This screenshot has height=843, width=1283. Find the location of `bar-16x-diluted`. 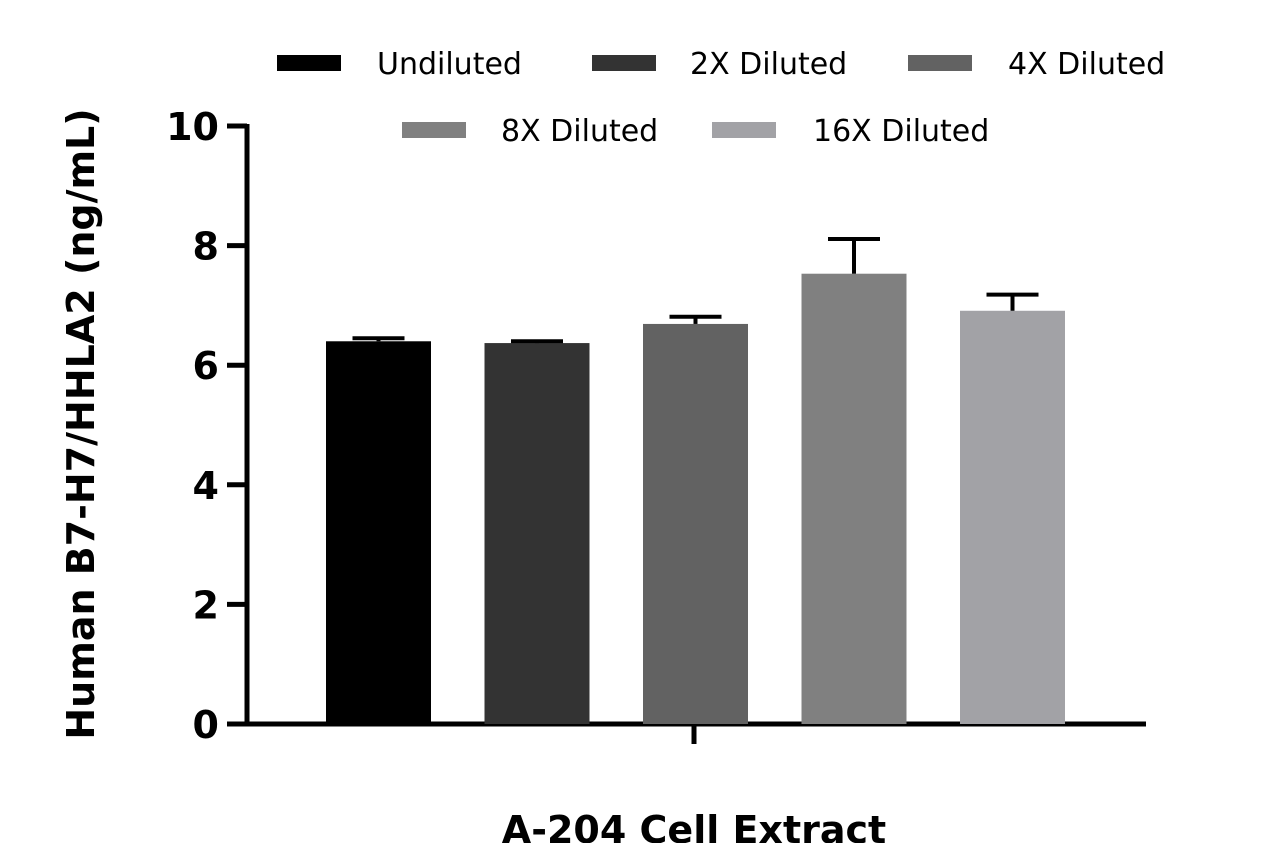

bar-16x-diluted is located at coordinates (1012, 517).